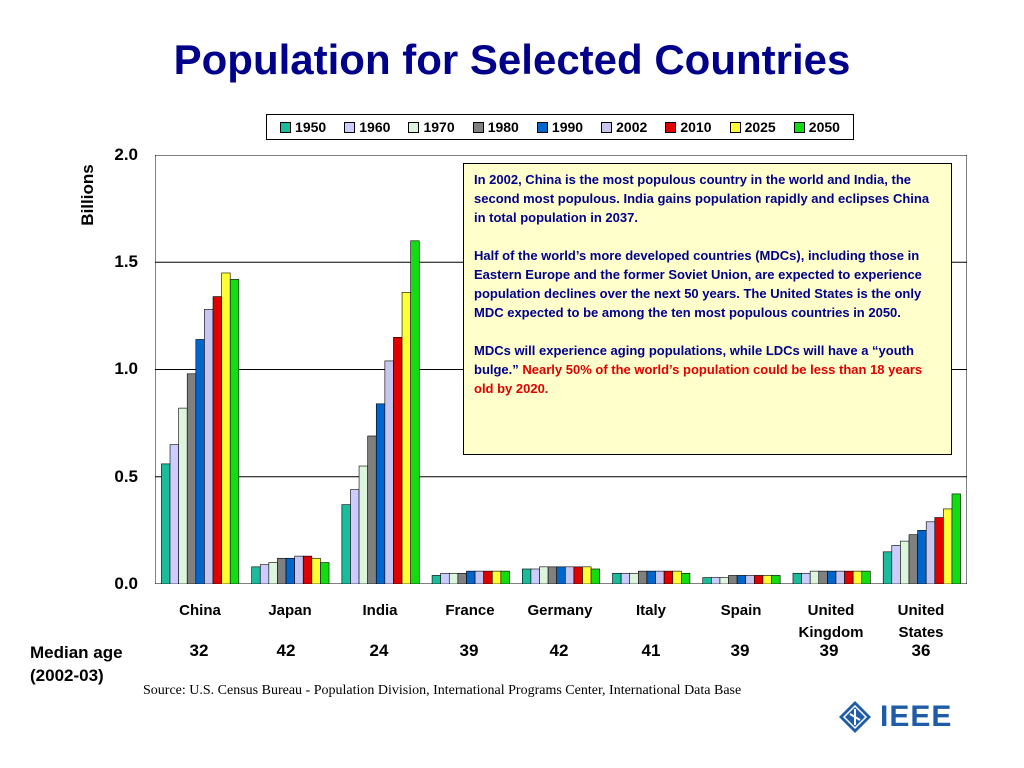 The width and height of the screenshot is (1024, 768). What do you see at coordinates (379, 650) in the screenshot?
I see `median-age-value: 24` at bounding box center [379, 650].